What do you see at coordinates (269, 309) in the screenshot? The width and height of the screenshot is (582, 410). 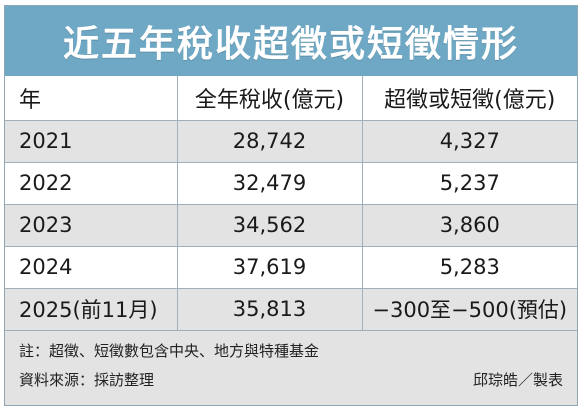 I see `row-tax-revenue: 35,813` at bounding box center [269, 309].